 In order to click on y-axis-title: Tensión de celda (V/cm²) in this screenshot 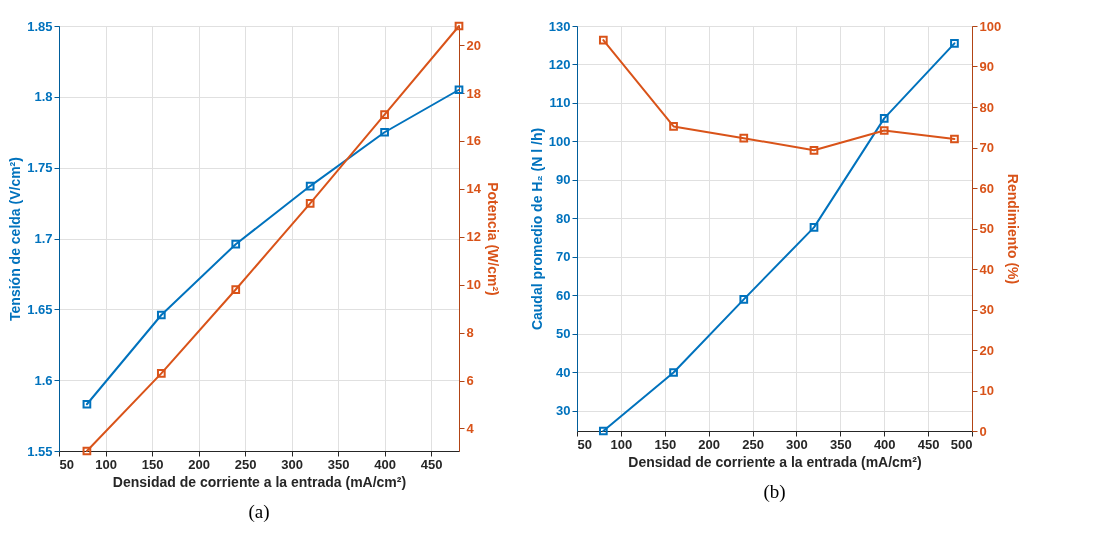, I will do `click(15, 239)`.